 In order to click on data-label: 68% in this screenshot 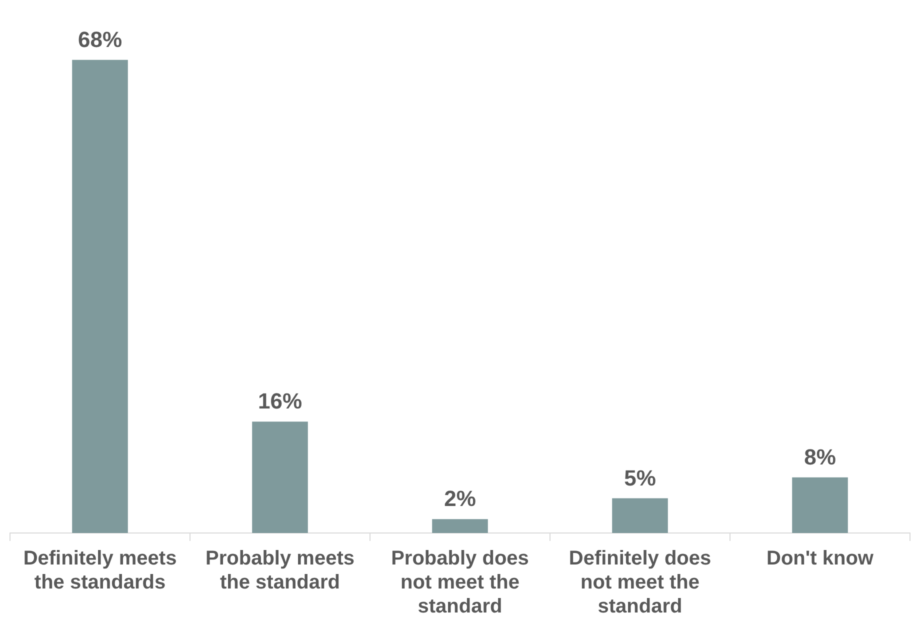, I will do `click(100, 39)`.